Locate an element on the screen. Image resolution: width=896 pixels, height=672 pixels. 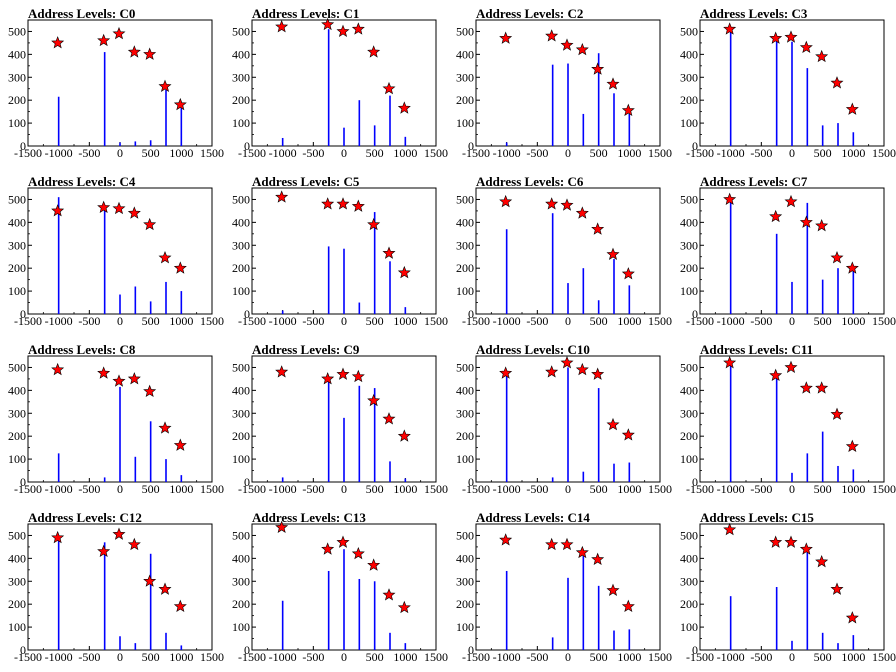
chart-title: Address Levels: C4 is located at coordinates (82, 181).